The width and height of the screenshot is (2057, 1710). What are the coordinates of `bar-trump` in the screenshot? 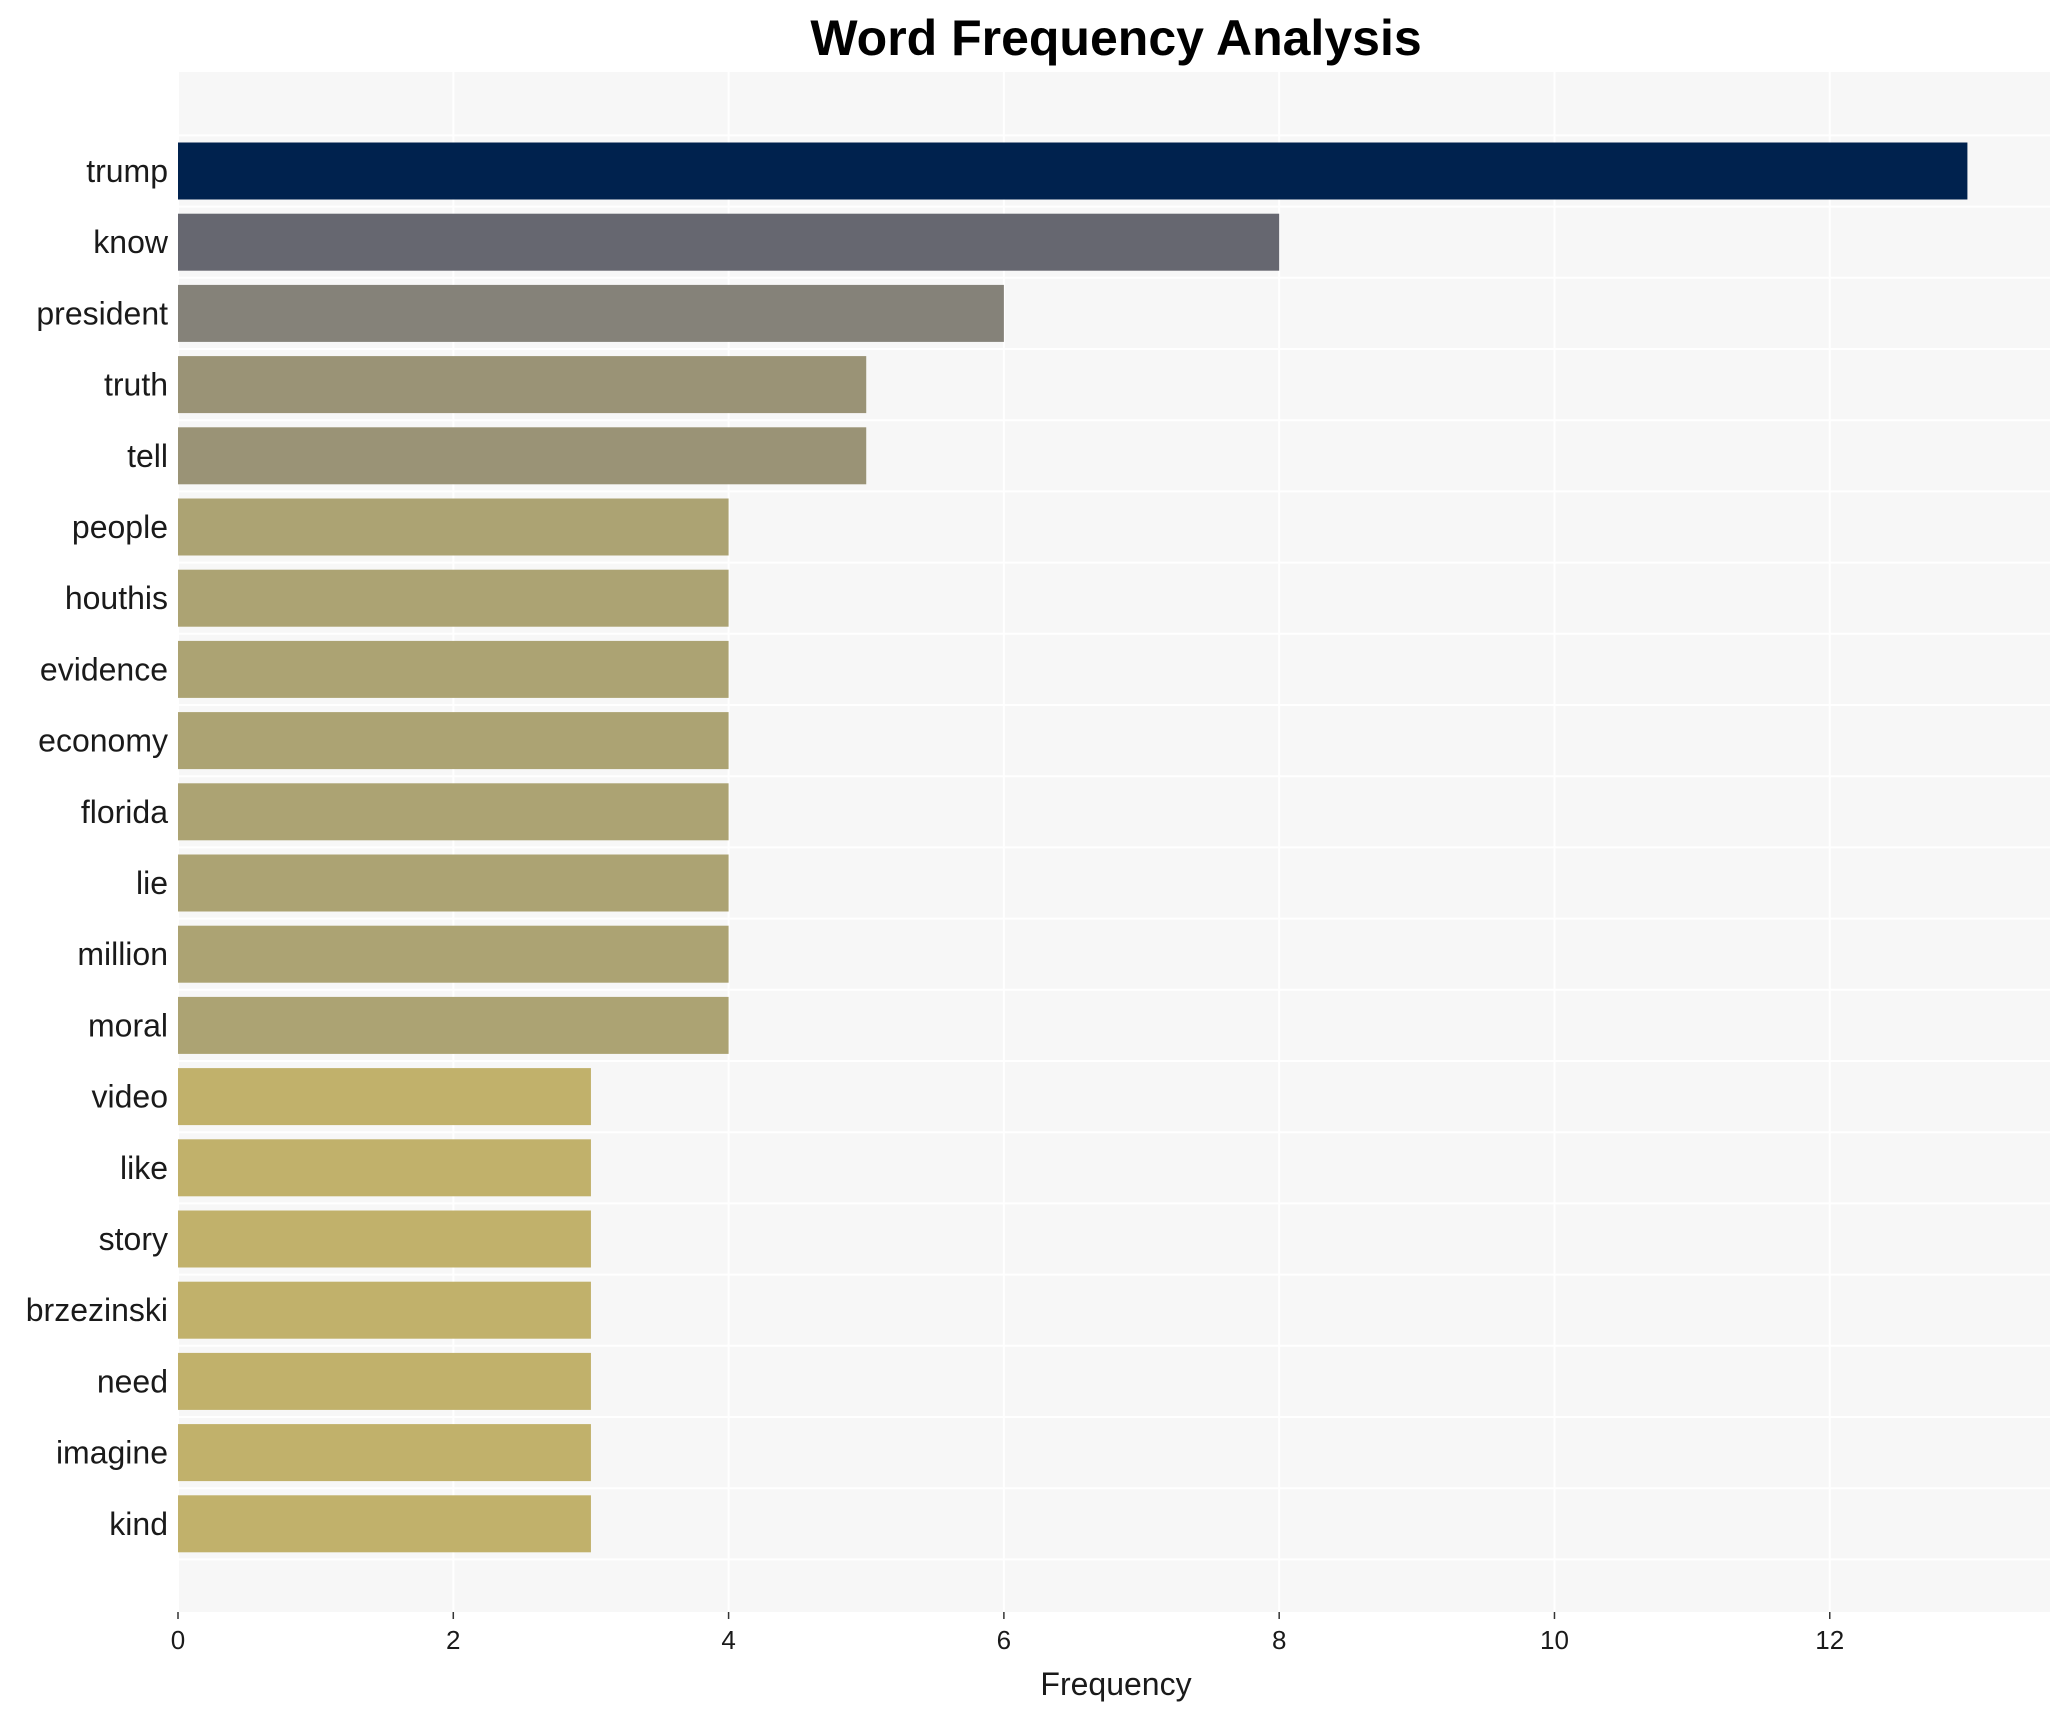 It's located at (1073, 171).